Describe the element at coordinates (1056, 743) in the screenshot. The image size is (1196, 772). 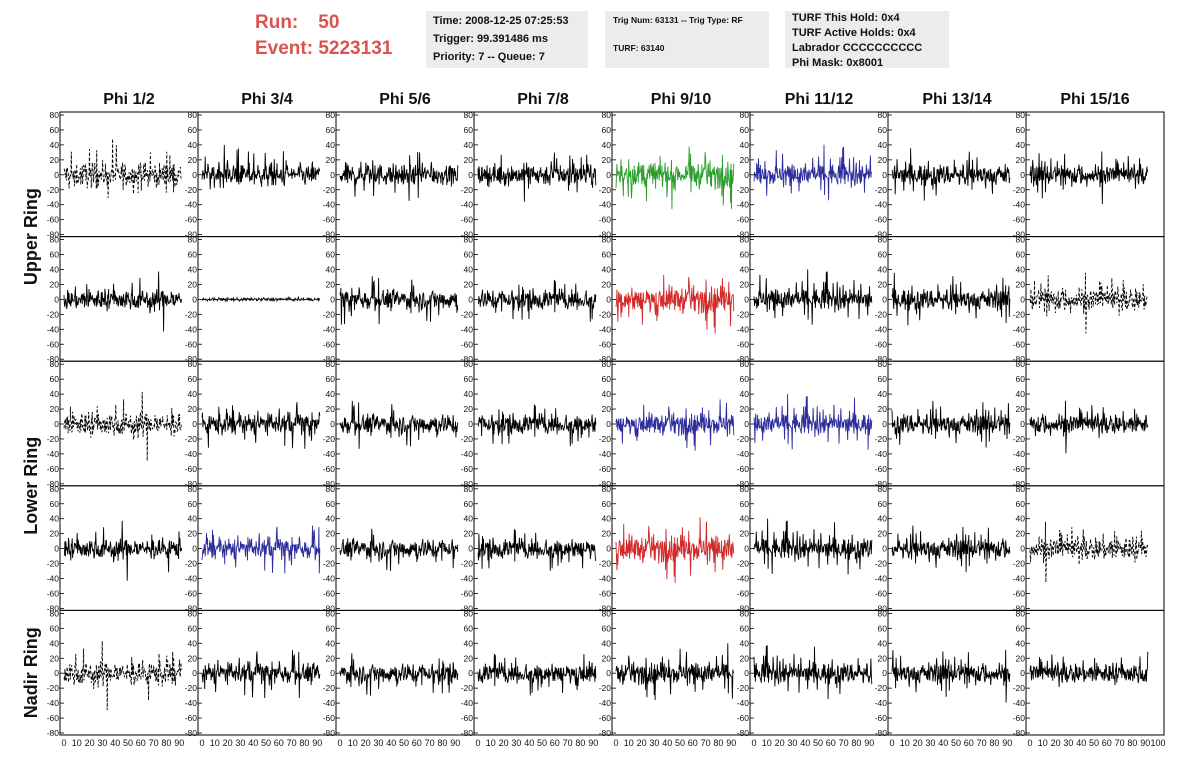
I see `x-tick-label: 20` at that location.